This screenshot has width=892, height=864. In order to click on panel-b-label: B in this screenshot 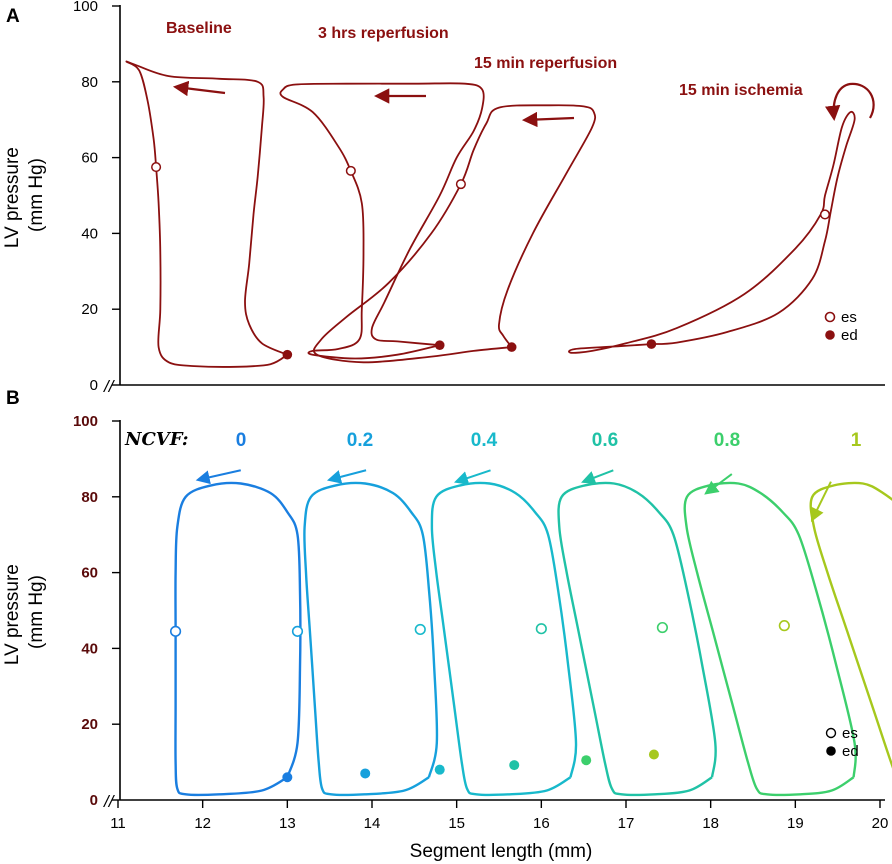, I will do `click(13, 398)`.